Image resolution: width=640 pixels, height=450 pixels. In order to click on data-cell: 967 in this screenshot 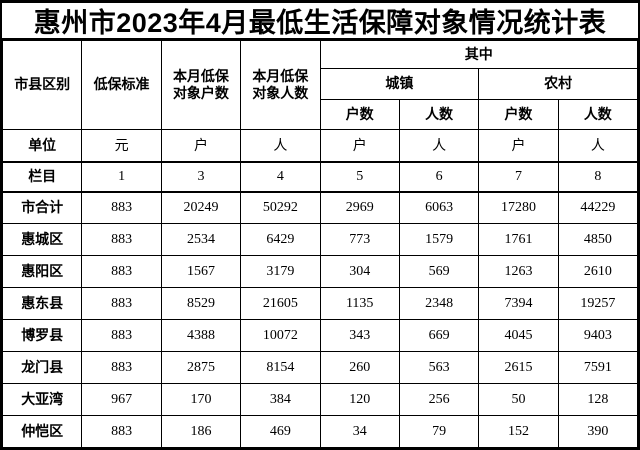, I will do `click(121, 399)`.